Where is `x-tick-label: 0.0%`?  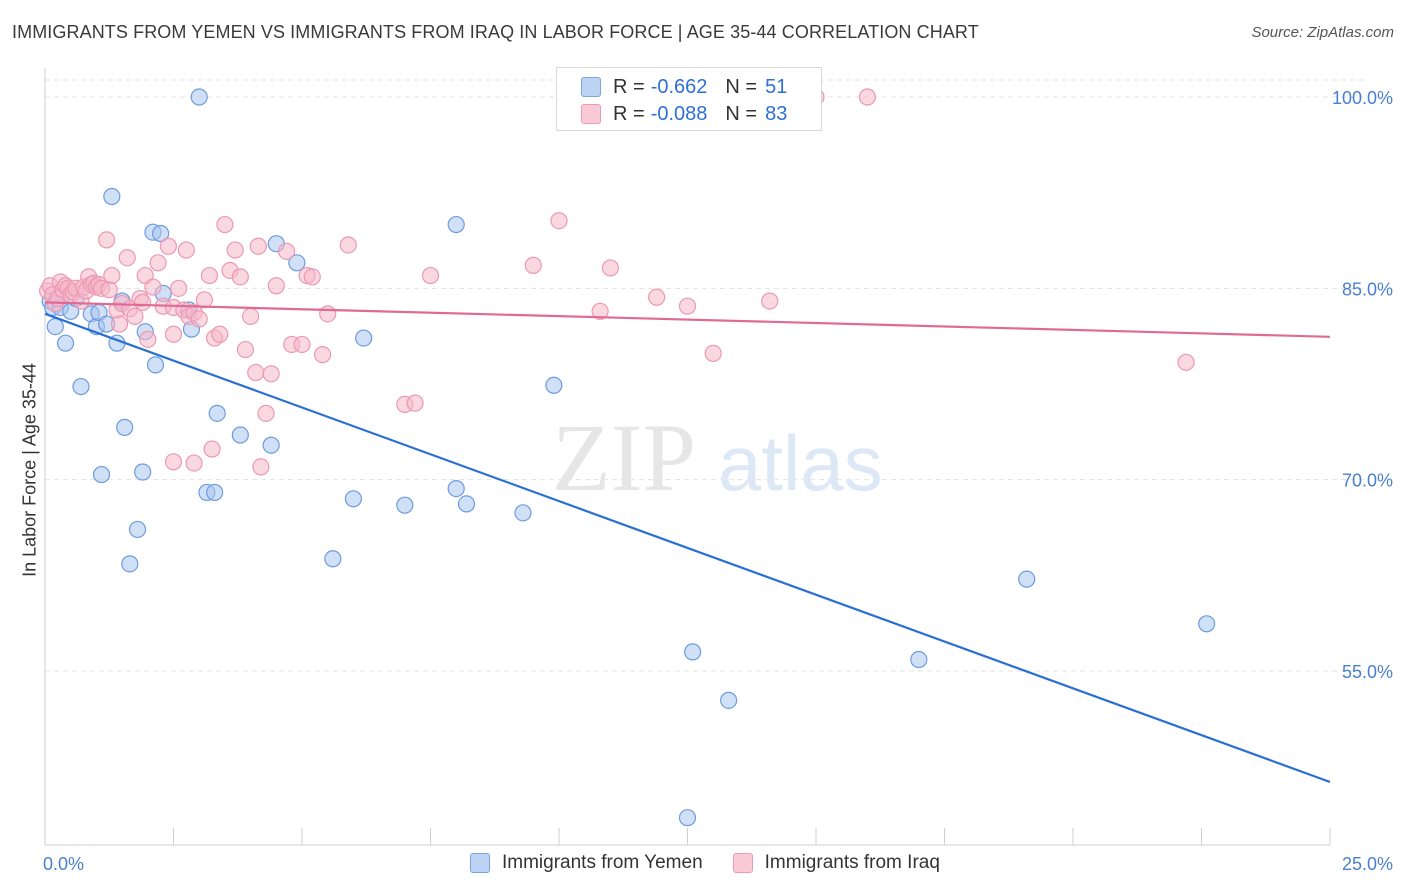
x-tick-label: 0.0% is located at coordinates (63, 864).